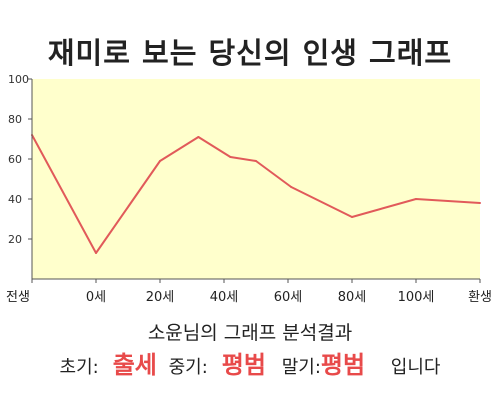 This screenshot has width=500, height=400. I want to click on page-title: 재미로 보는 당신의 인생 그래프, so click(250, 53).